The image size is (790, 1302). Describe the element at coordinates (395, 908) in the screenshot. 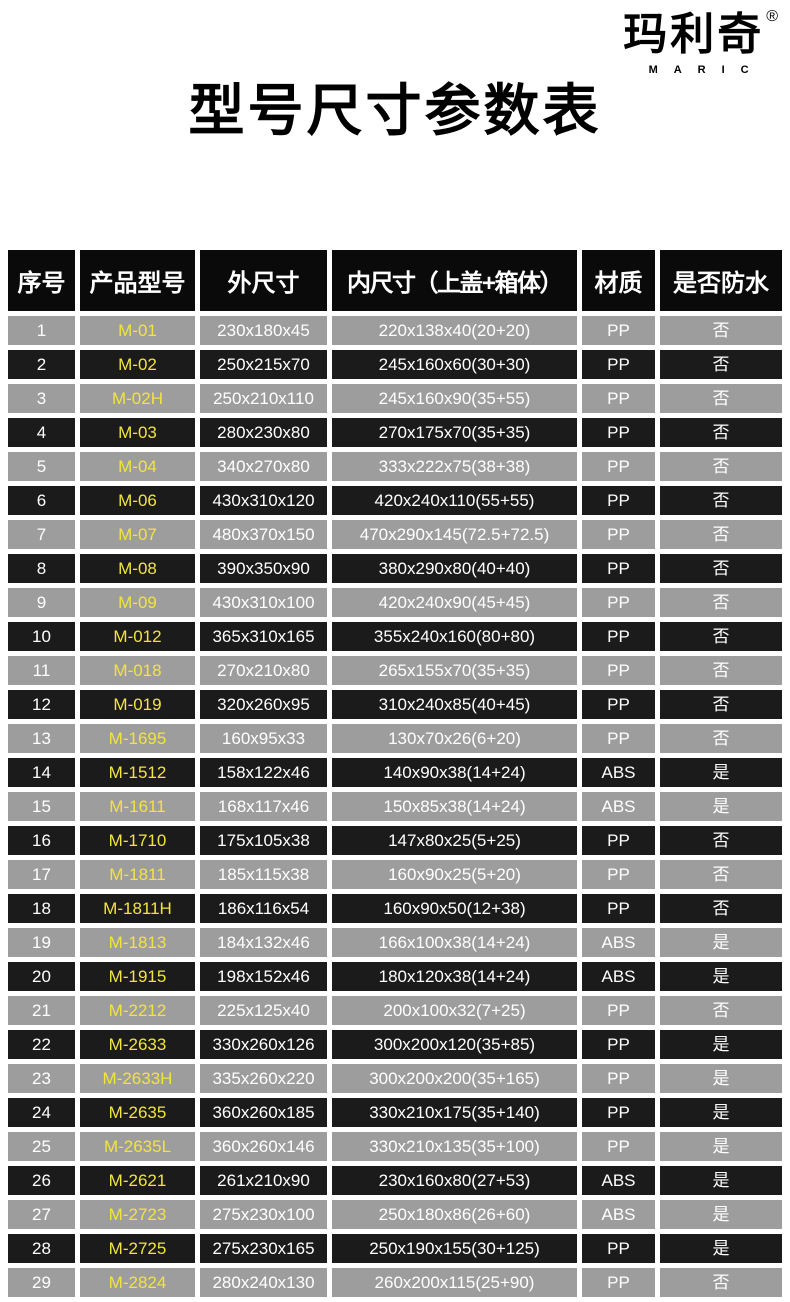

I see `table-row: 18 M-1811H 186x116x54 160x90x50(12+38) PP 否` at that location.